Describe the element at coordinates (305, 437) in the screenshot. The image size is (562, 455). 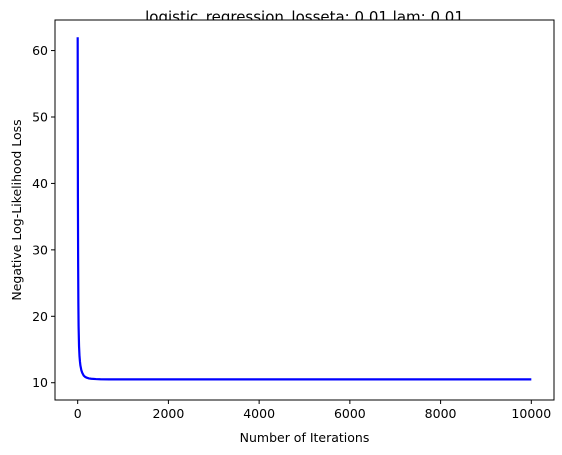
I see `x-axis-label: Number of Iterations` at that location.